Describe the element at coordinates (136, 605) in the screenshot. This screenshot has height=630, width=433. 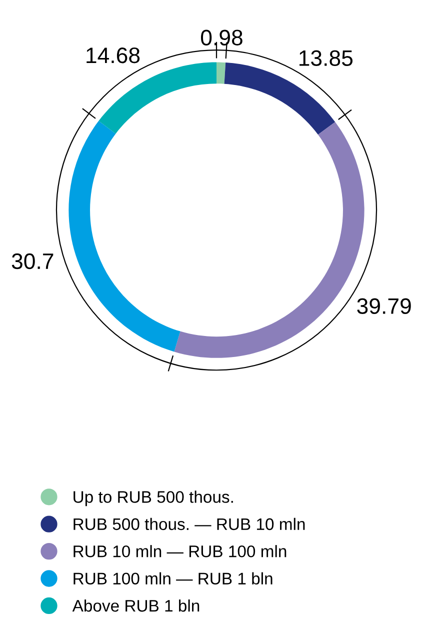
I see `legend-label: Above RUB 1 bln` at that location.